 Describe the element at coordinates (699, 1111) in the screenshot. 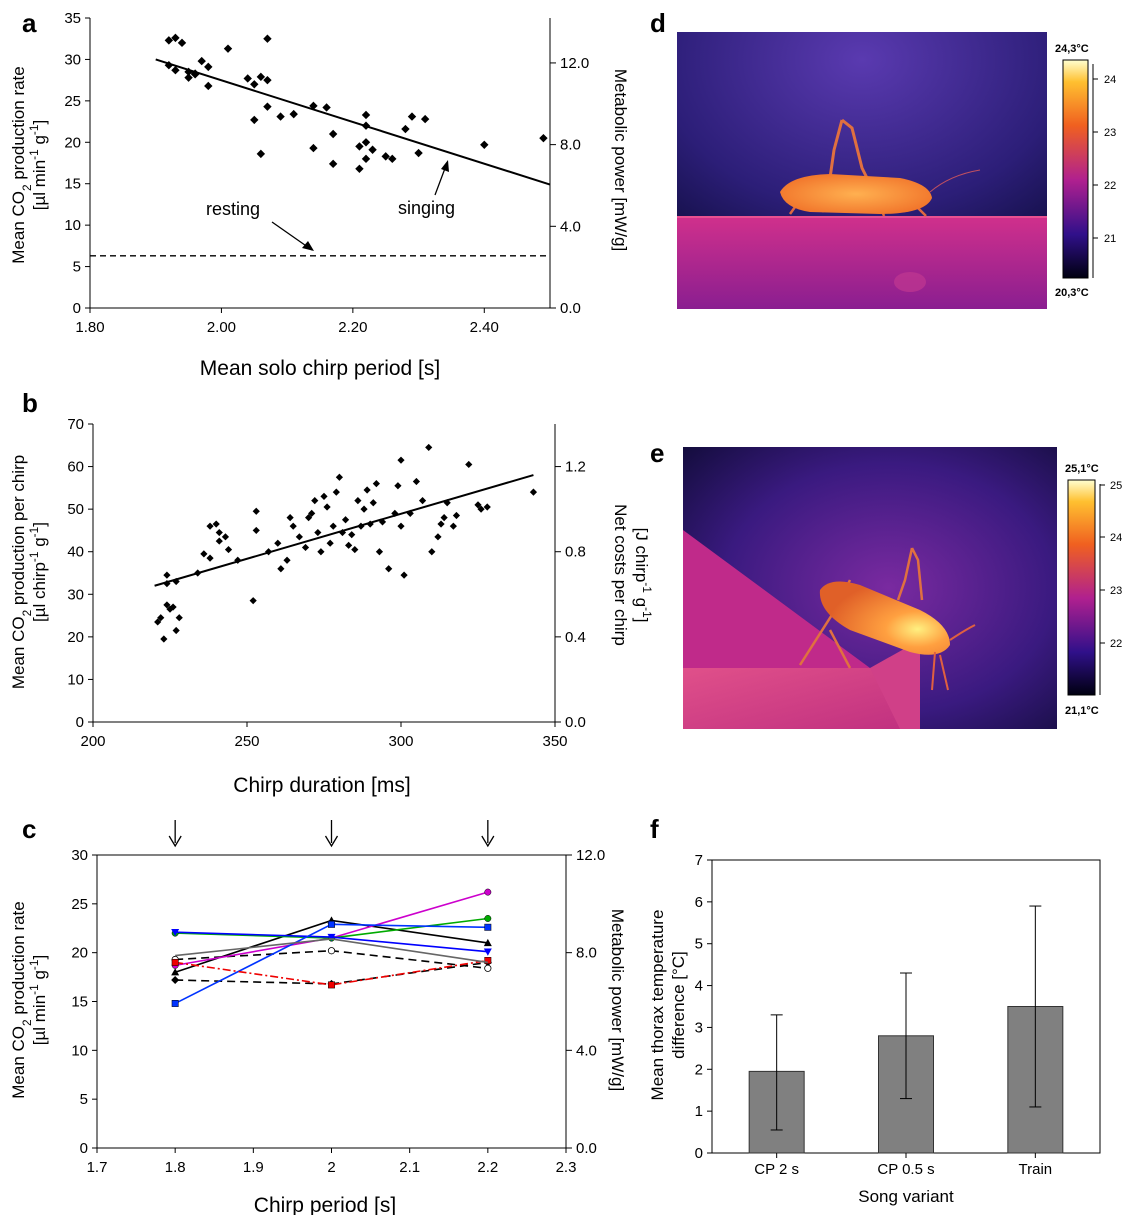

I see `y-tick-label: 1` at that location.